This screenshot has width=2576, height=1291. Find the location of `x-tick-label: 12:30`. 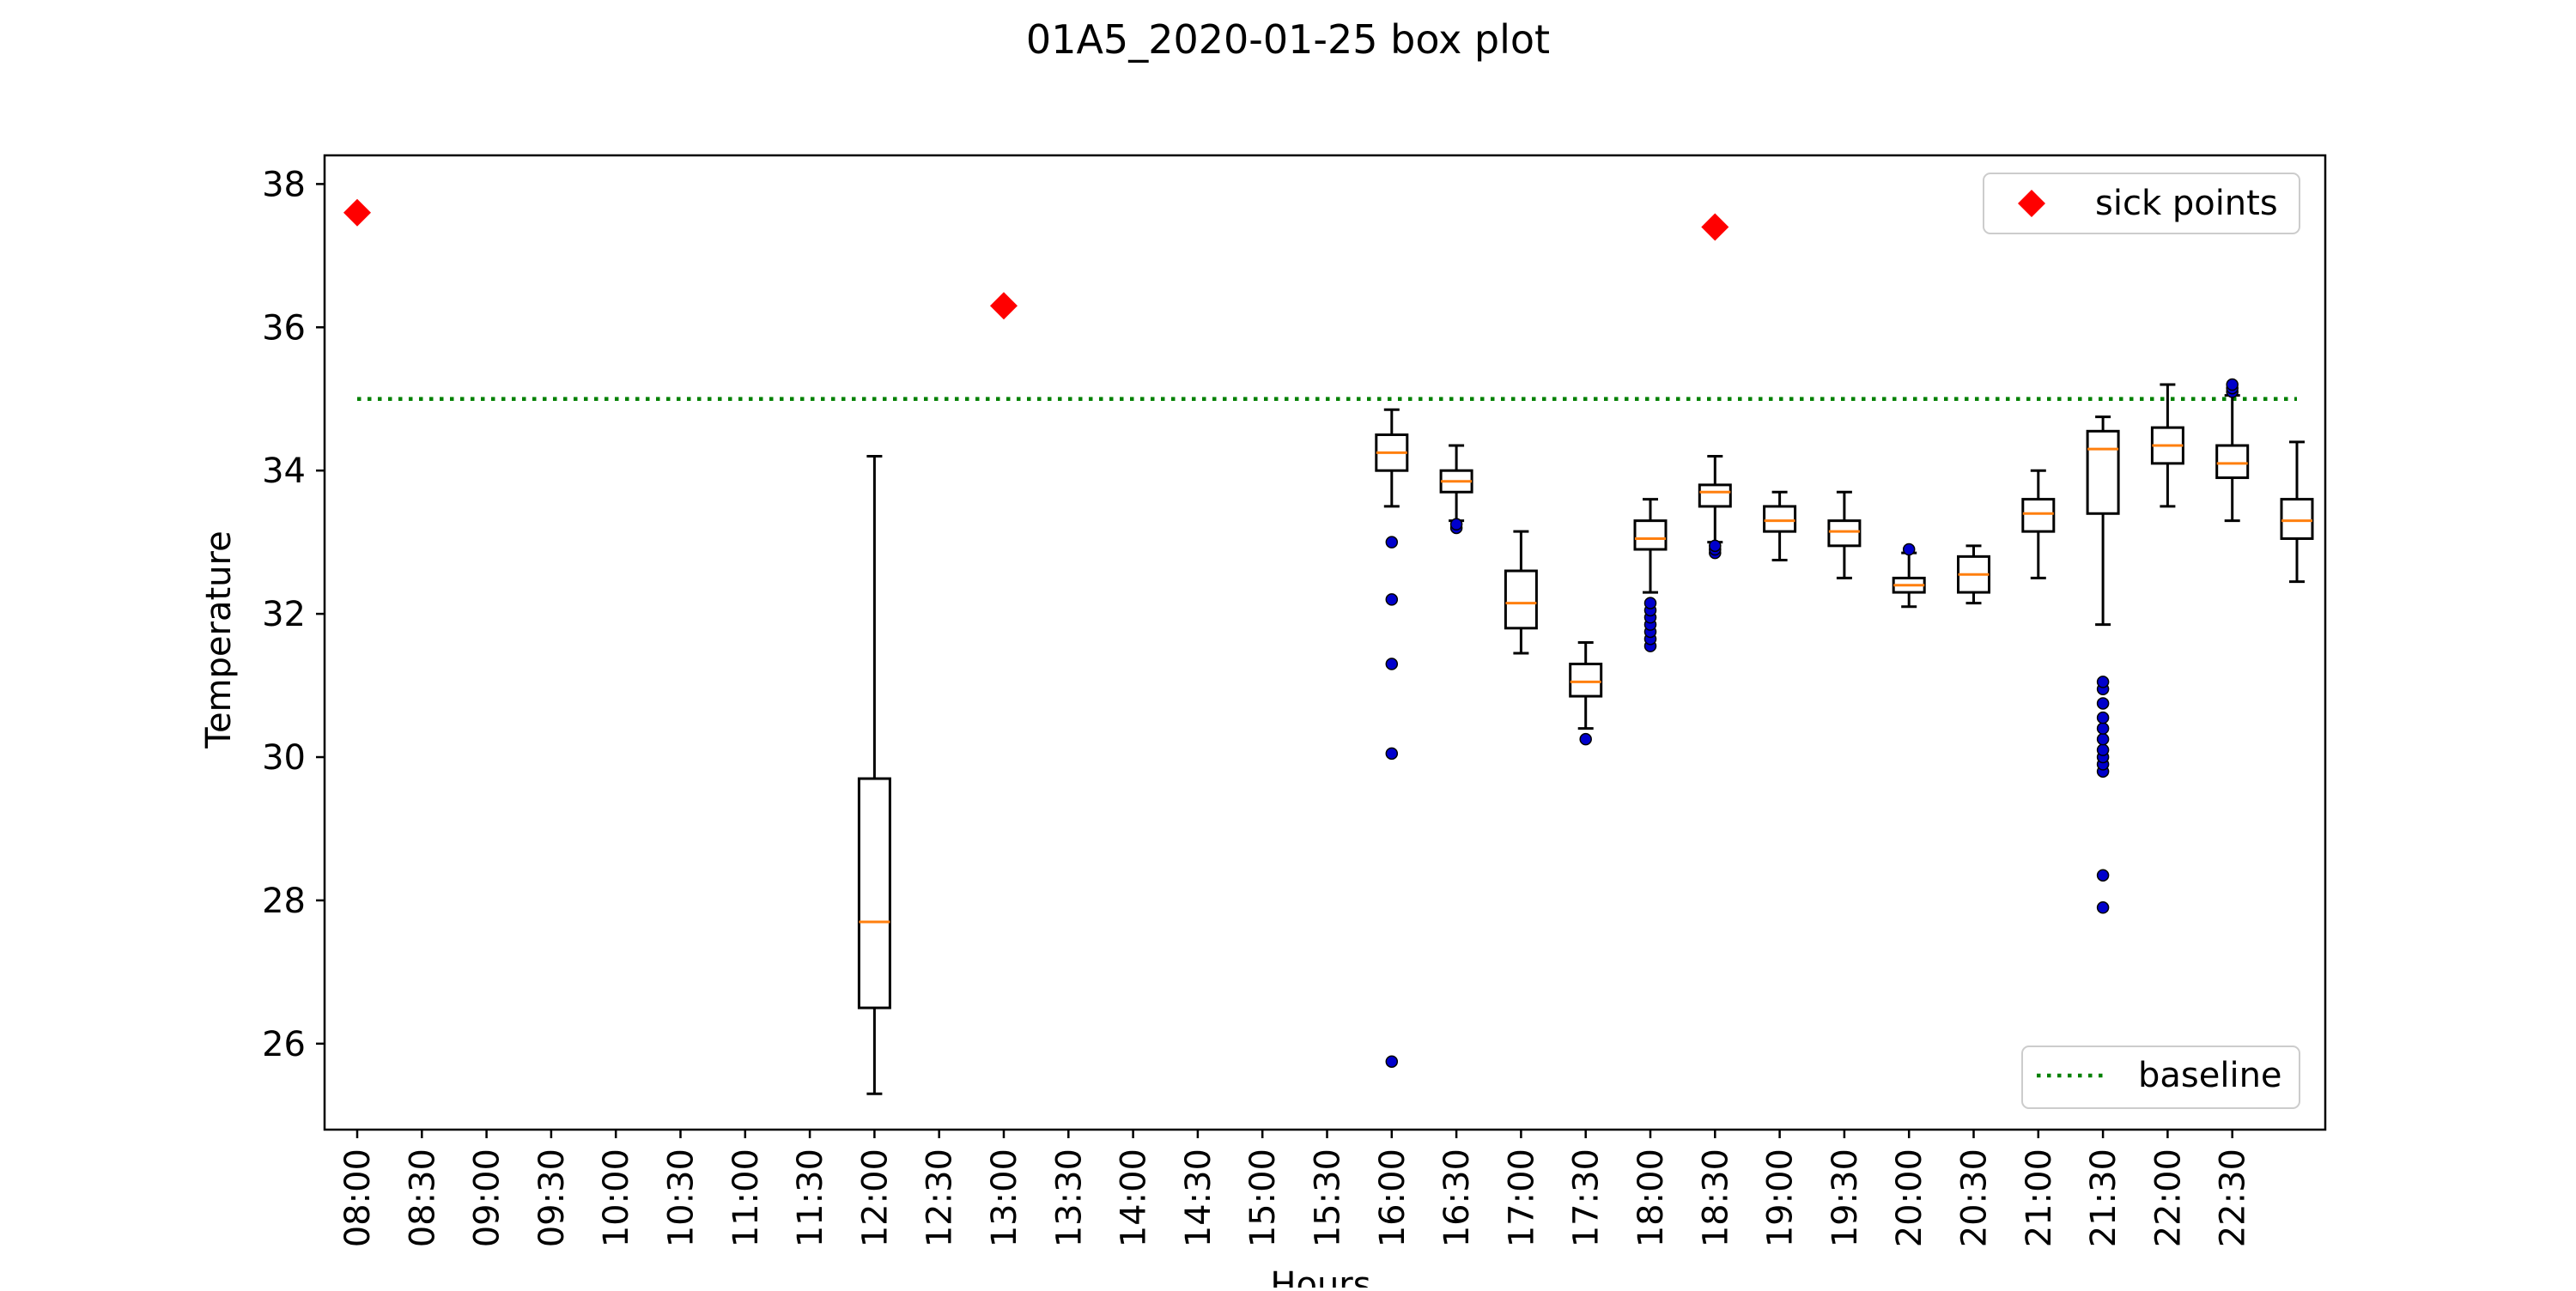

x-tick-label: 12:30 is located at coordinates (940, 1198).